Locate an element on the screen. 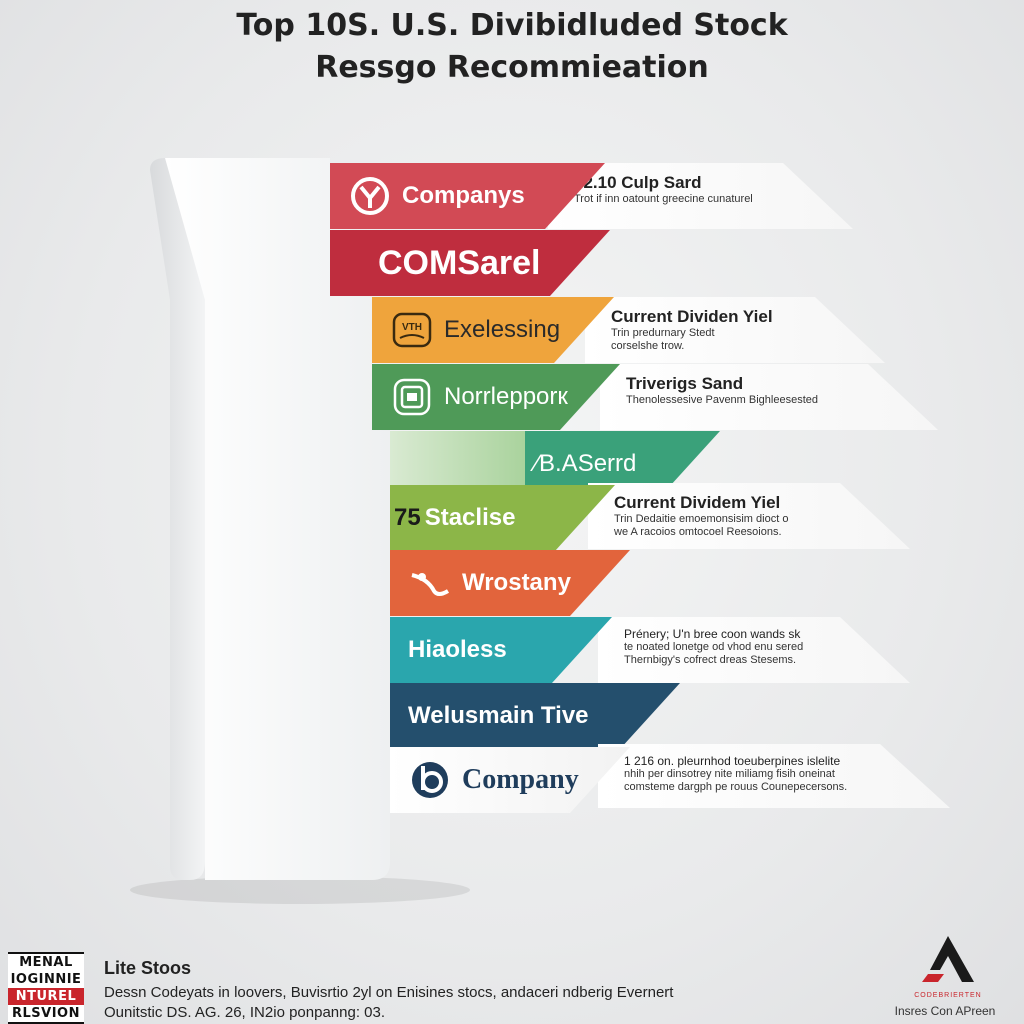  card-line: Trot if inn oatount greecine cunaturel is located at coordinates (663, 199).